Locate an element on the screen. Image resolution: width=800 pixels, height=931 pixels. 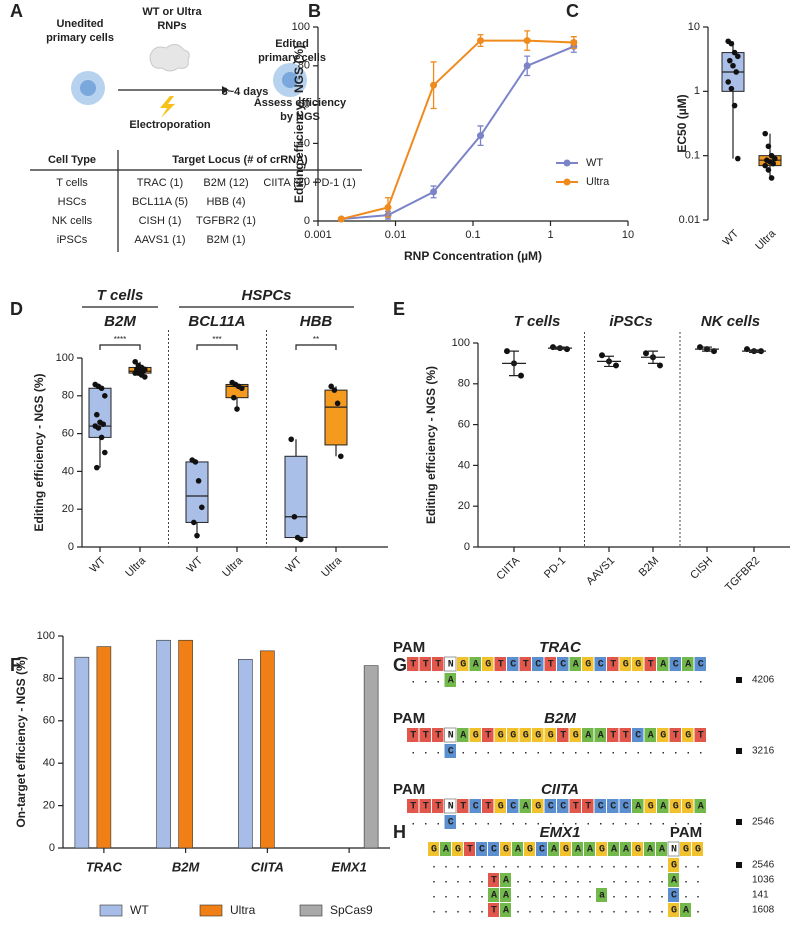
row-marker is located at coordinates (739, 751).